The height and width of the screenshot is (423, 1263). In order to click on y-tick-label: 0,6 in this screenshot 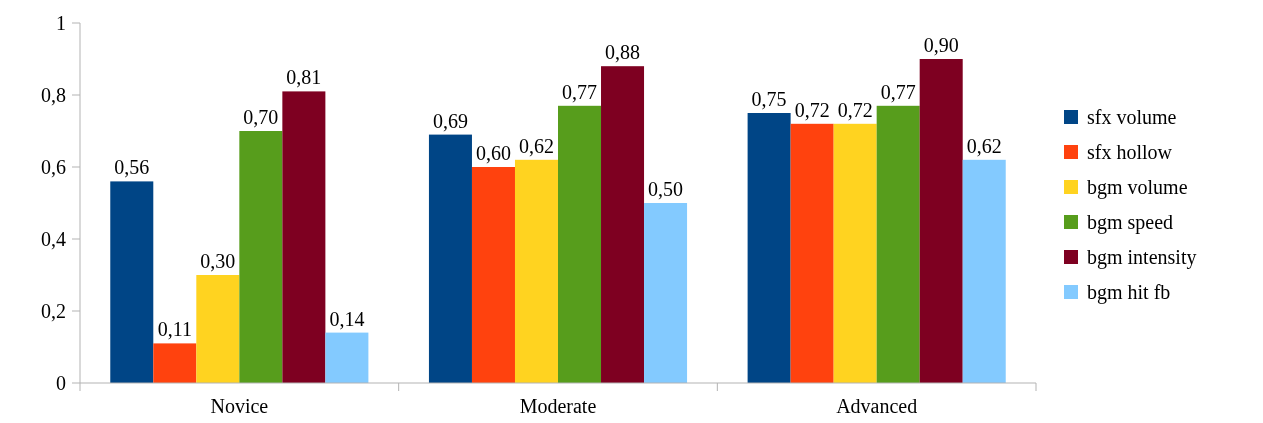, I will do `click(53, 167)`.